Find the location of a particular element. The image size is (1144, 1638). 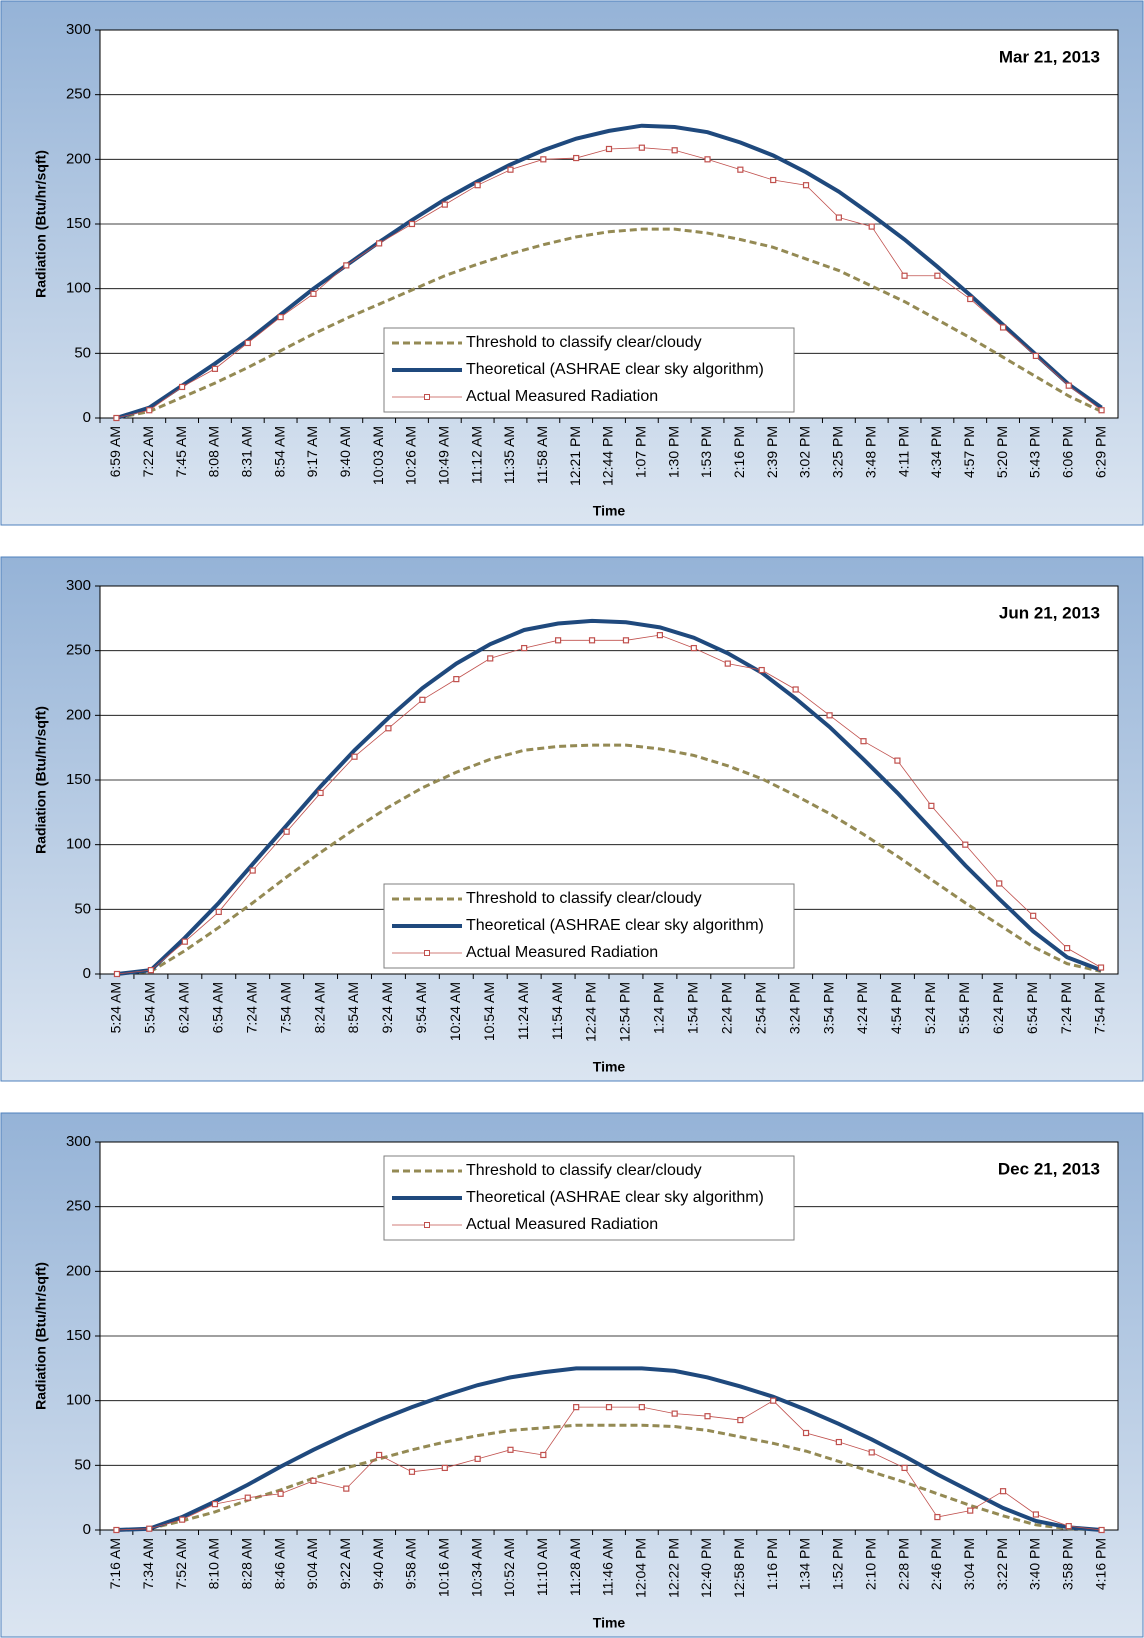

x-tick-label: 3:02 PM is located at coordinates (805, 452).